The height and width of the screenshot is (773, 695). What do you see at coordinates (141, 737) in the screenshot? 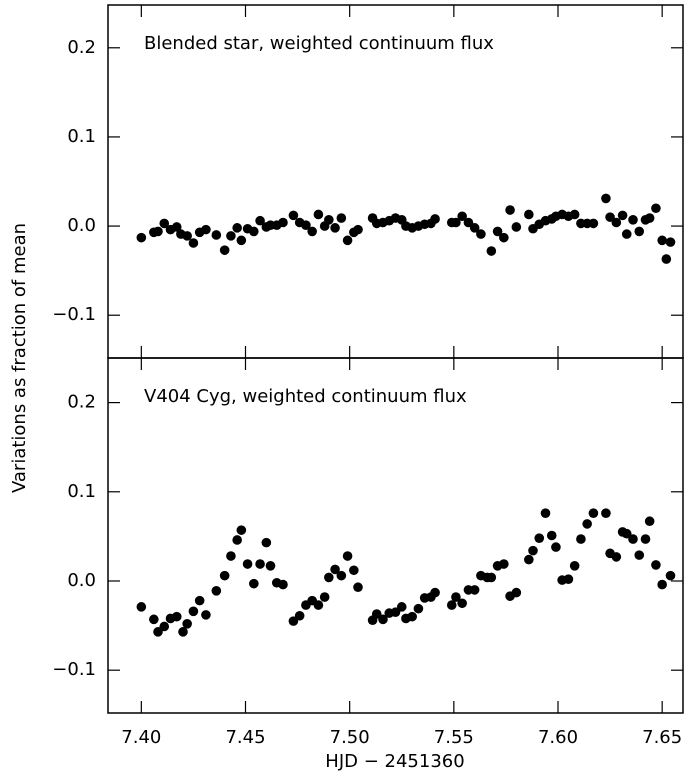
I see `x-tick-label: 7.40` at bounding box center [141, 737].